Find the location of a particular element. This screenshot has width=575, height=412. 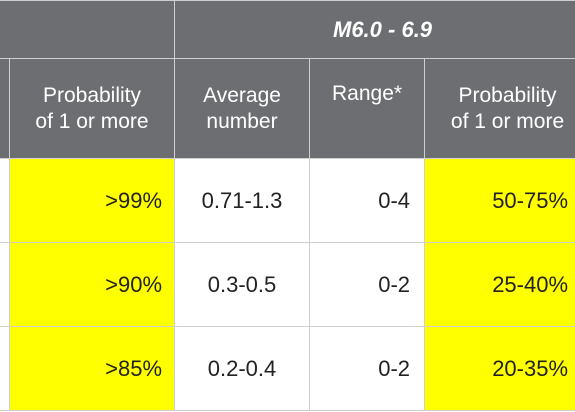

header-line: Range* is located at coordinates (367, 93).